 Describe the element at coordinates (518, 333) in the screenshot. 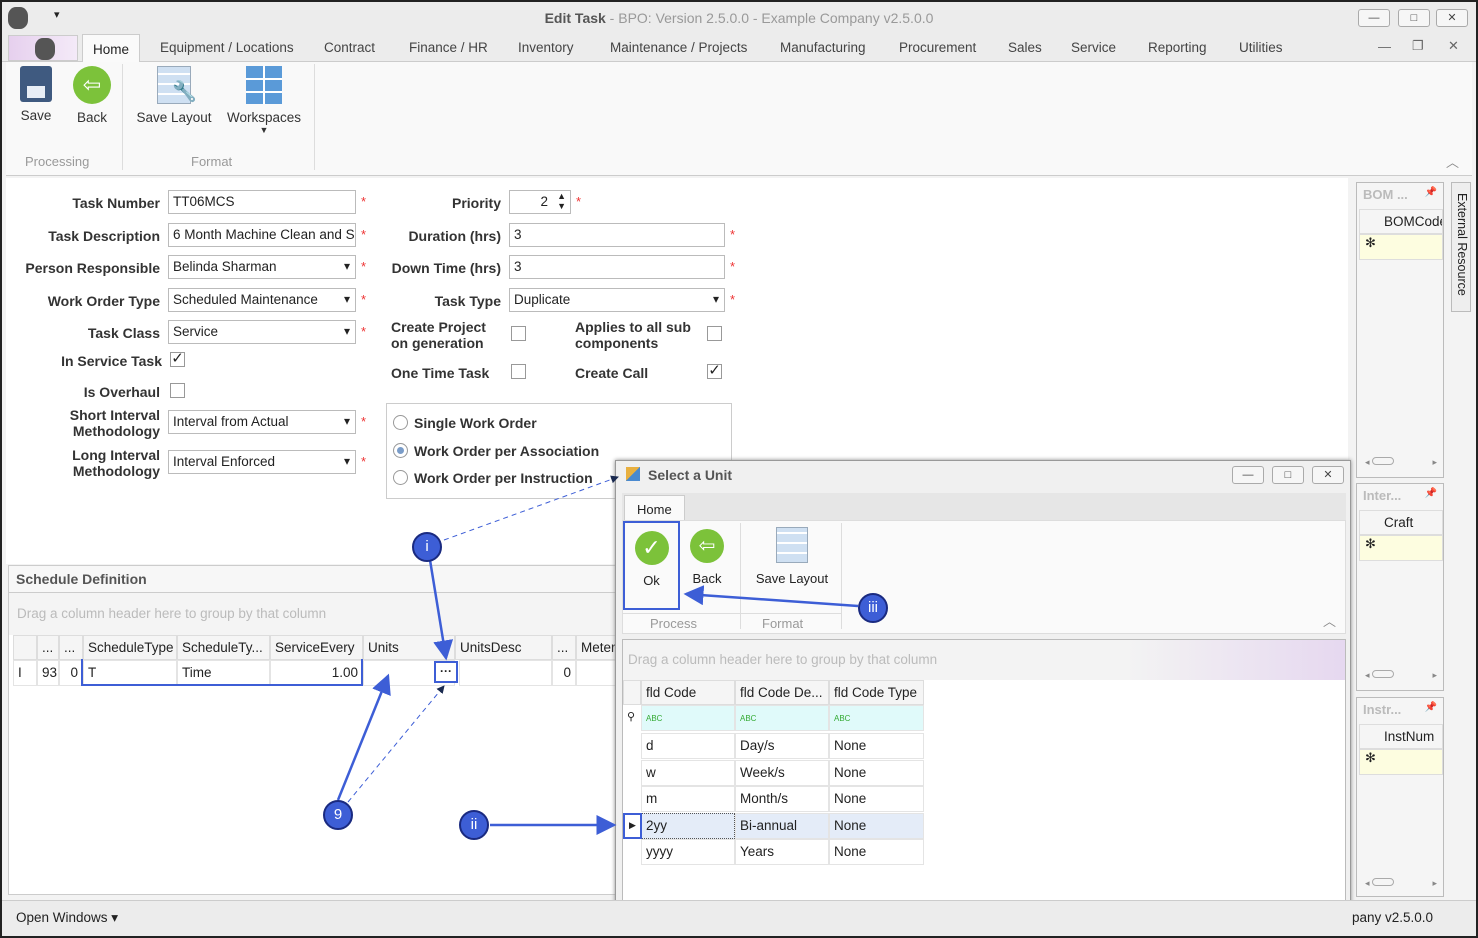

I see `create-project-checkbox` at that location.